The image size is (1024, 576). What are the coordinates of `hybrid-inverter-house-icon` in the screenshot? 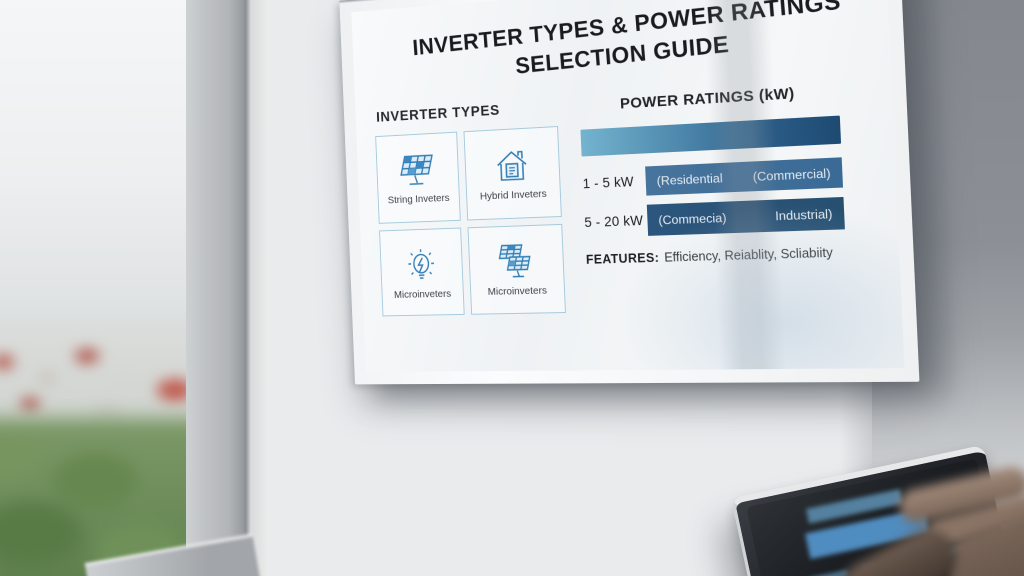 It's located at (511, 165).